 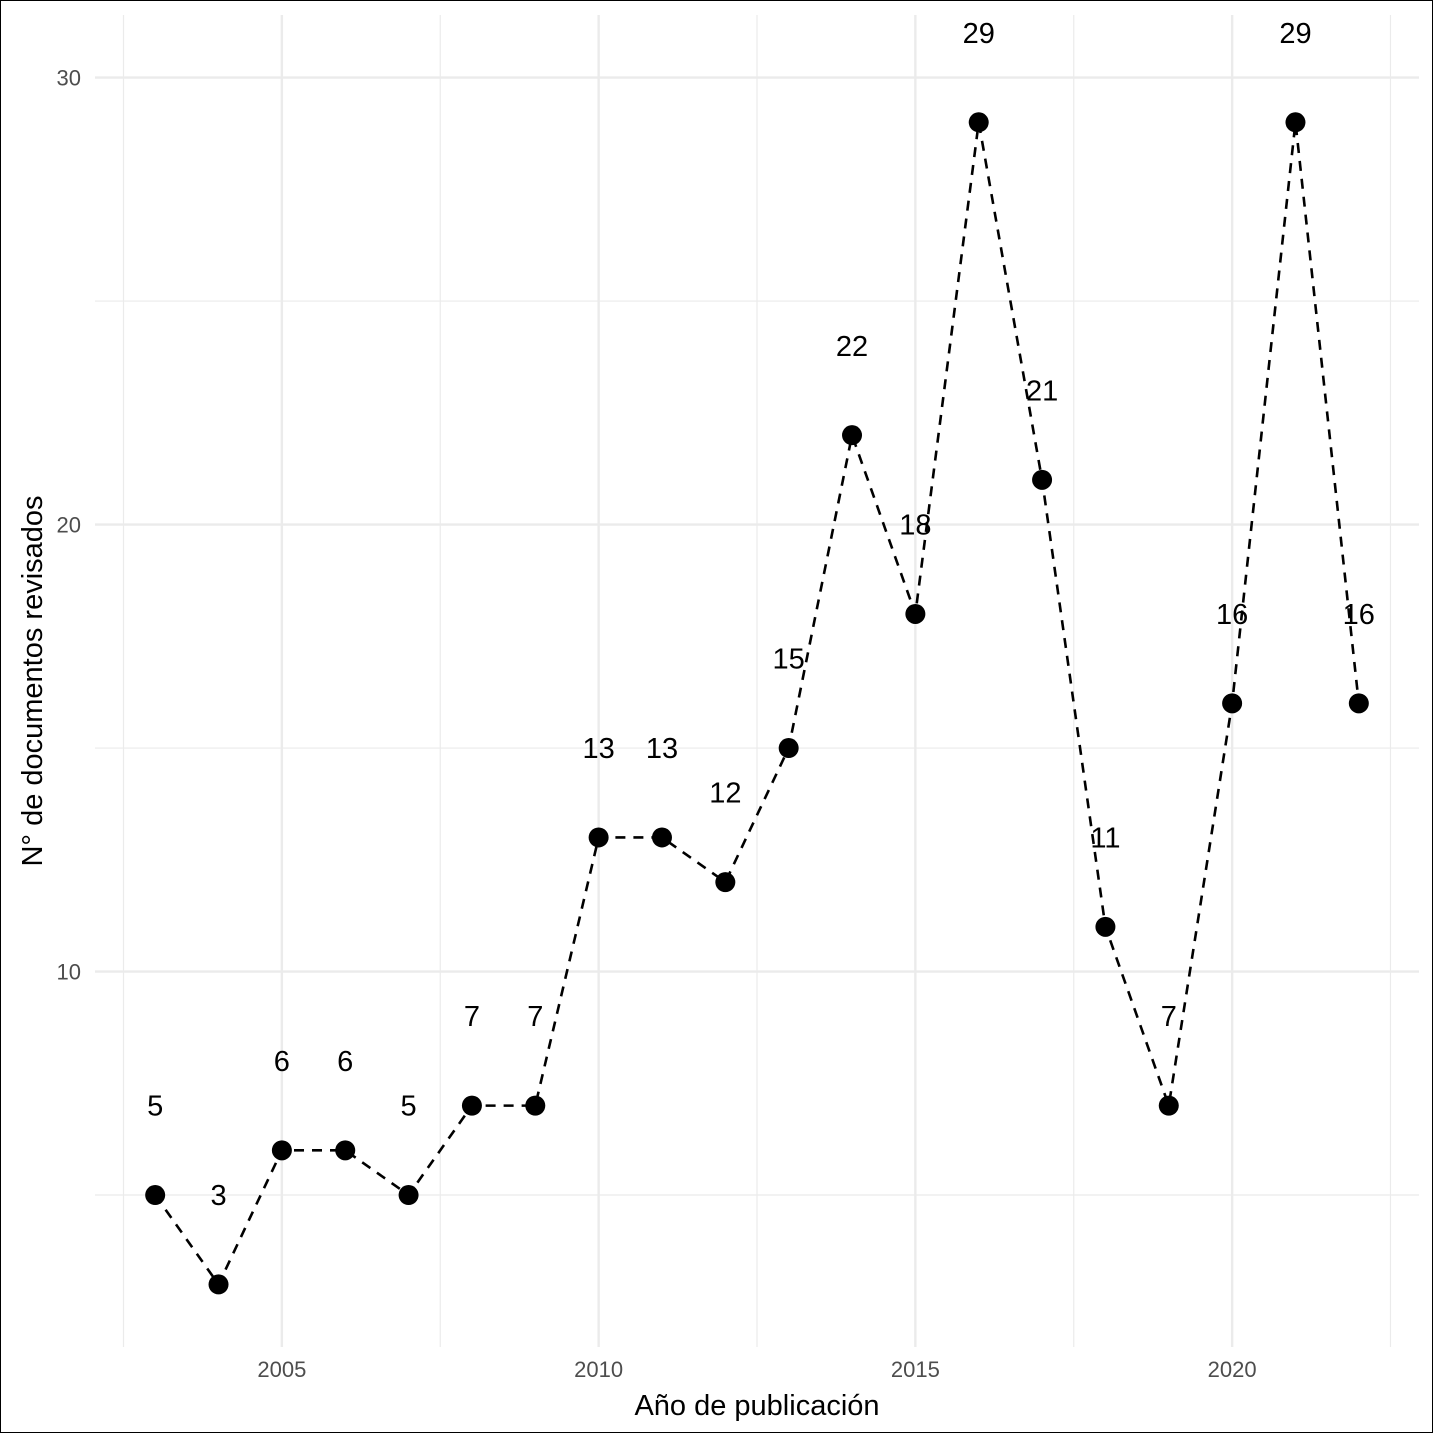 I want to click on y-axis-title: N° de documentos revisados, so click(x=33, y=680).